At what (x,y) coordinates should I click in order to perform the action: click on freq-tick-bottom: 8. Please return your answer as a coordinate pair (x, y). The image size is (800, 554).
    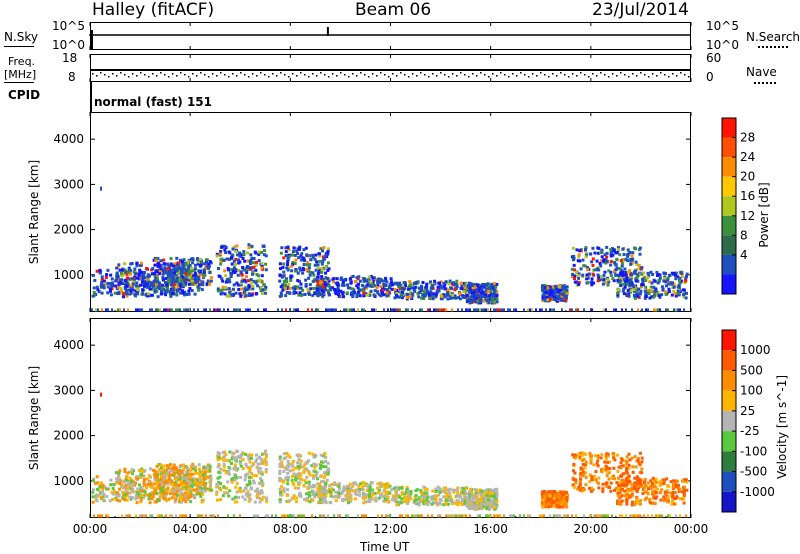
    Looking at the image, I should click on (72, 77).